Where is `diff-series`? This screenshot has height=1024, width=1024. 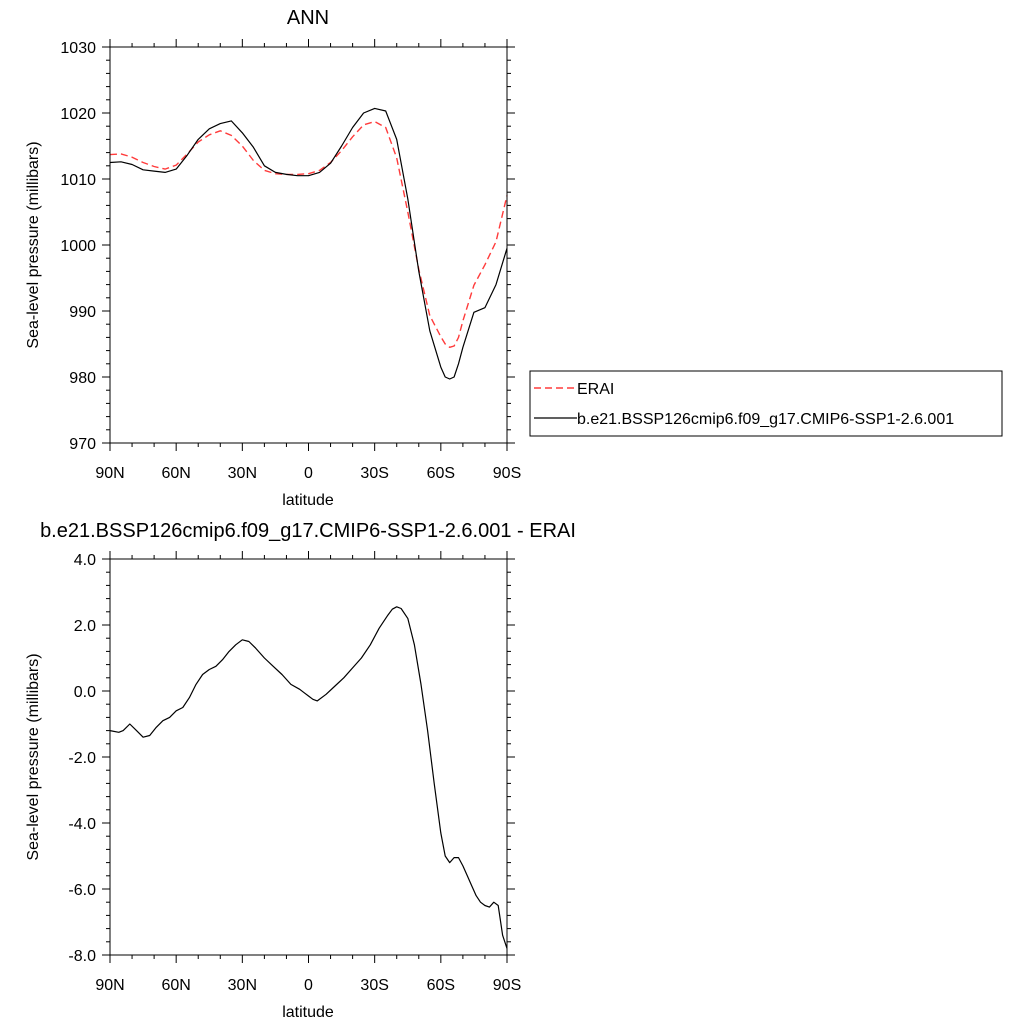
diff-series is located at coordinates (308, 777).